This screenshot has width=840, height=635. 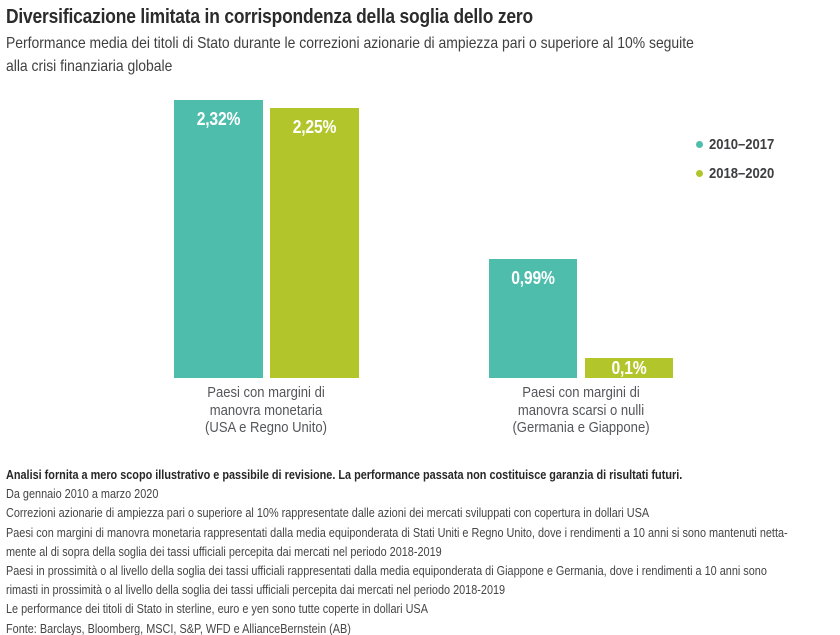 I want to click on legend-item-2018-2020: 2018–2020, so click(x=740, y=173).